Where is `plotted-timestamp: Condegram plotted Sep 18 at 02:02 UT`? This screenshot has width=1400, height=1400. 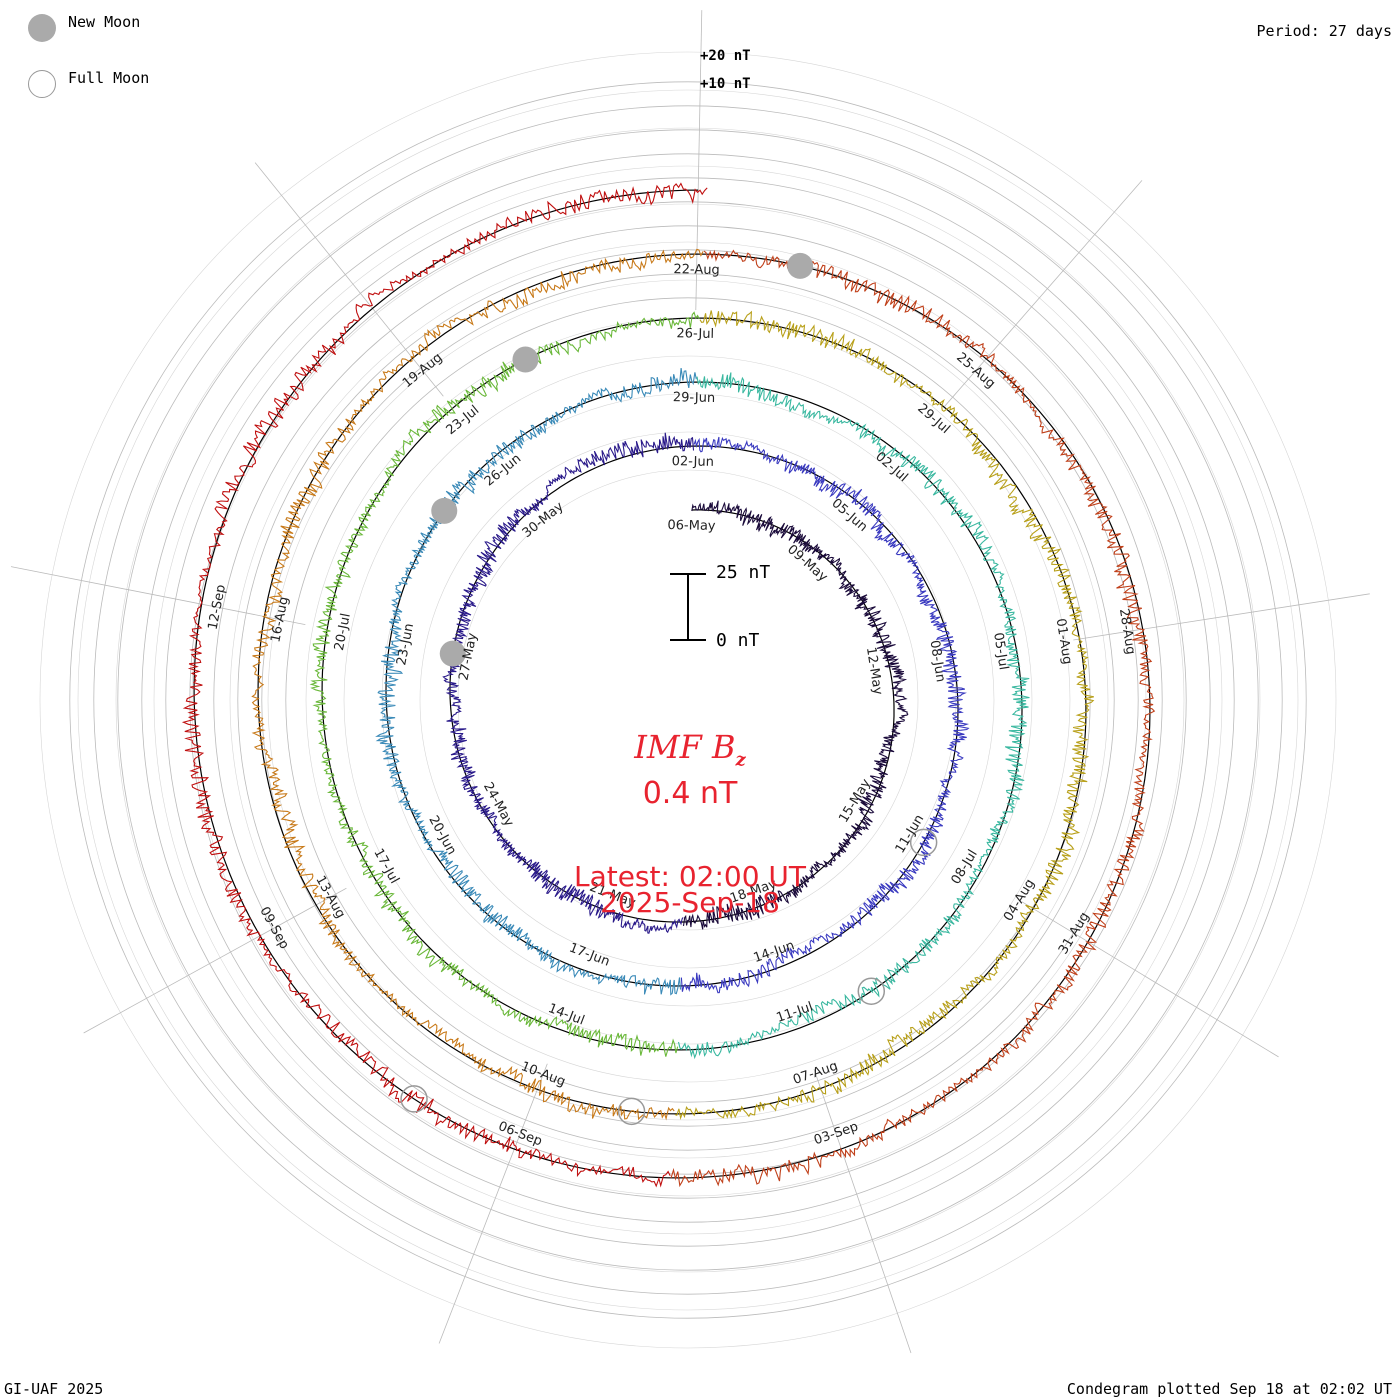
plotted-timestamp: Condegram plotted Sep 18 at 02:02 UT is located at coordinates (1229, 1389).